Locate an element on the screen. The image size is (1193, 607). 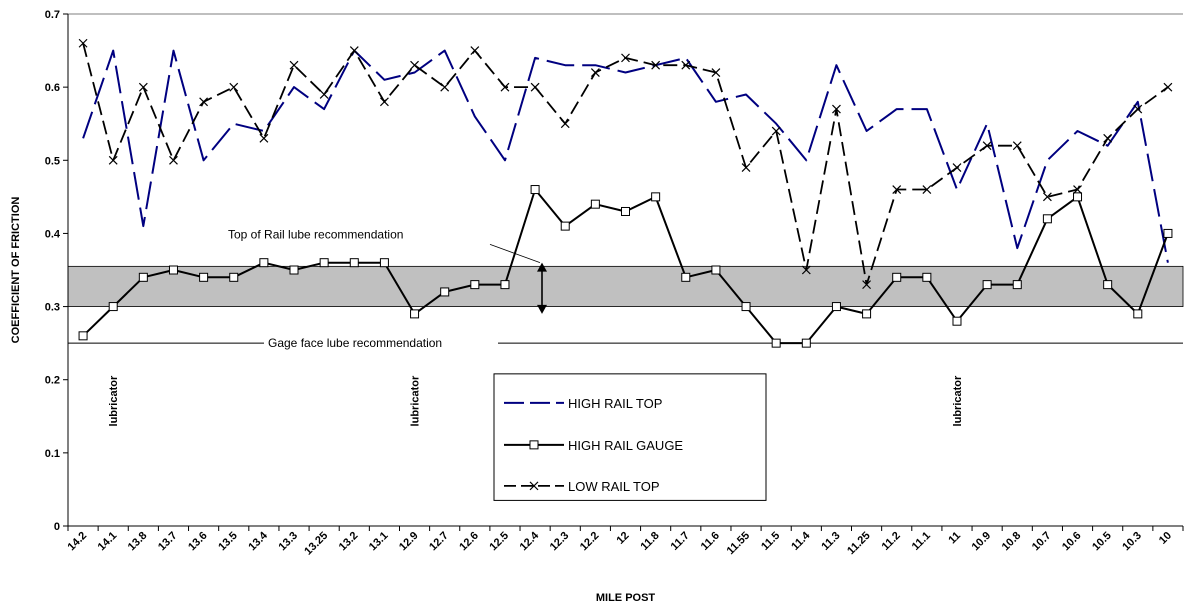
x-tick-label: 10.5 is located at coordinates (1102, 542).